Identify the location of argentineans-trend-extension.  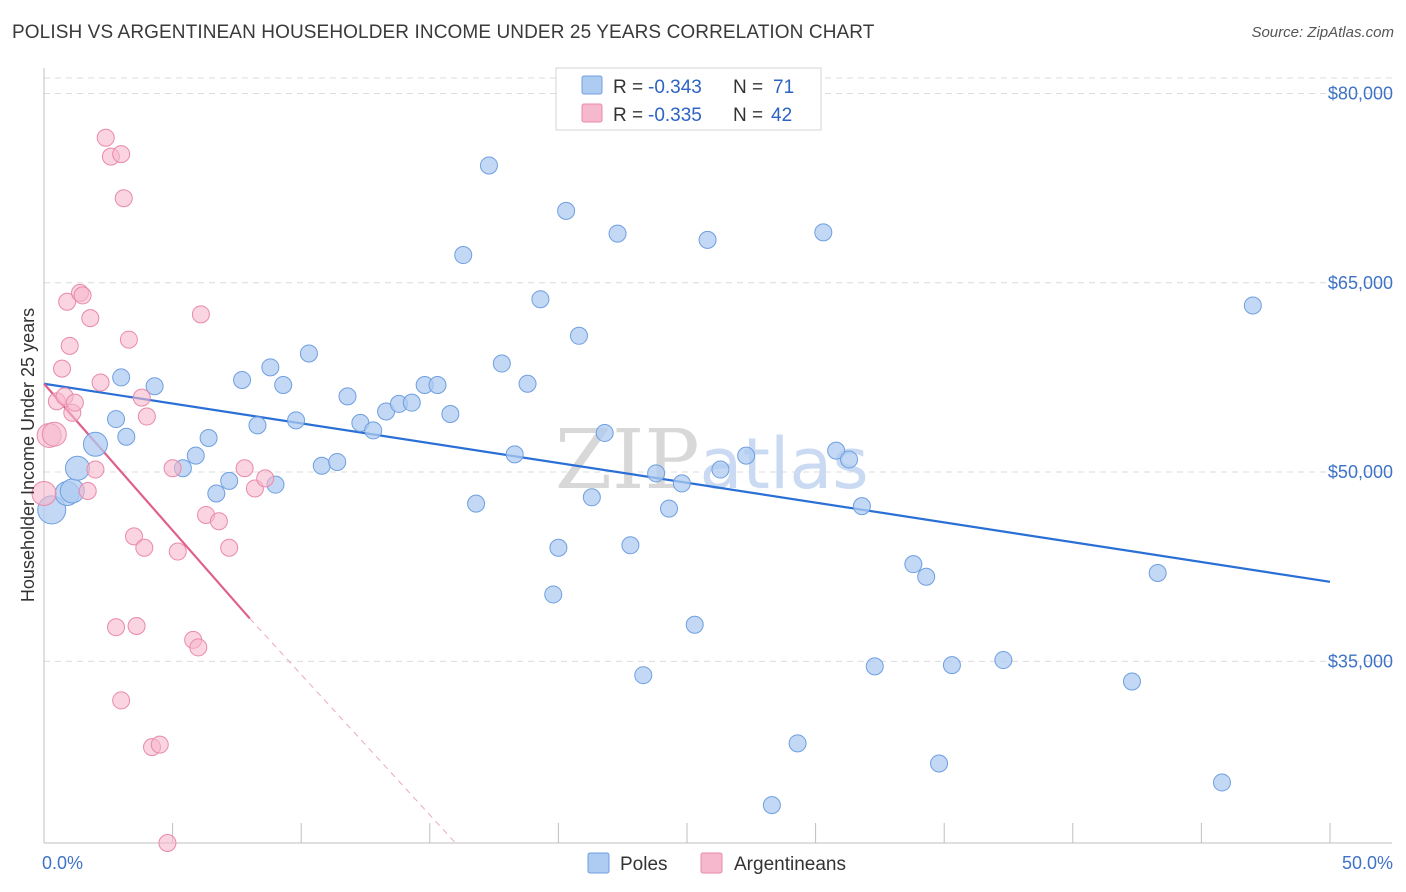
(352, 731).